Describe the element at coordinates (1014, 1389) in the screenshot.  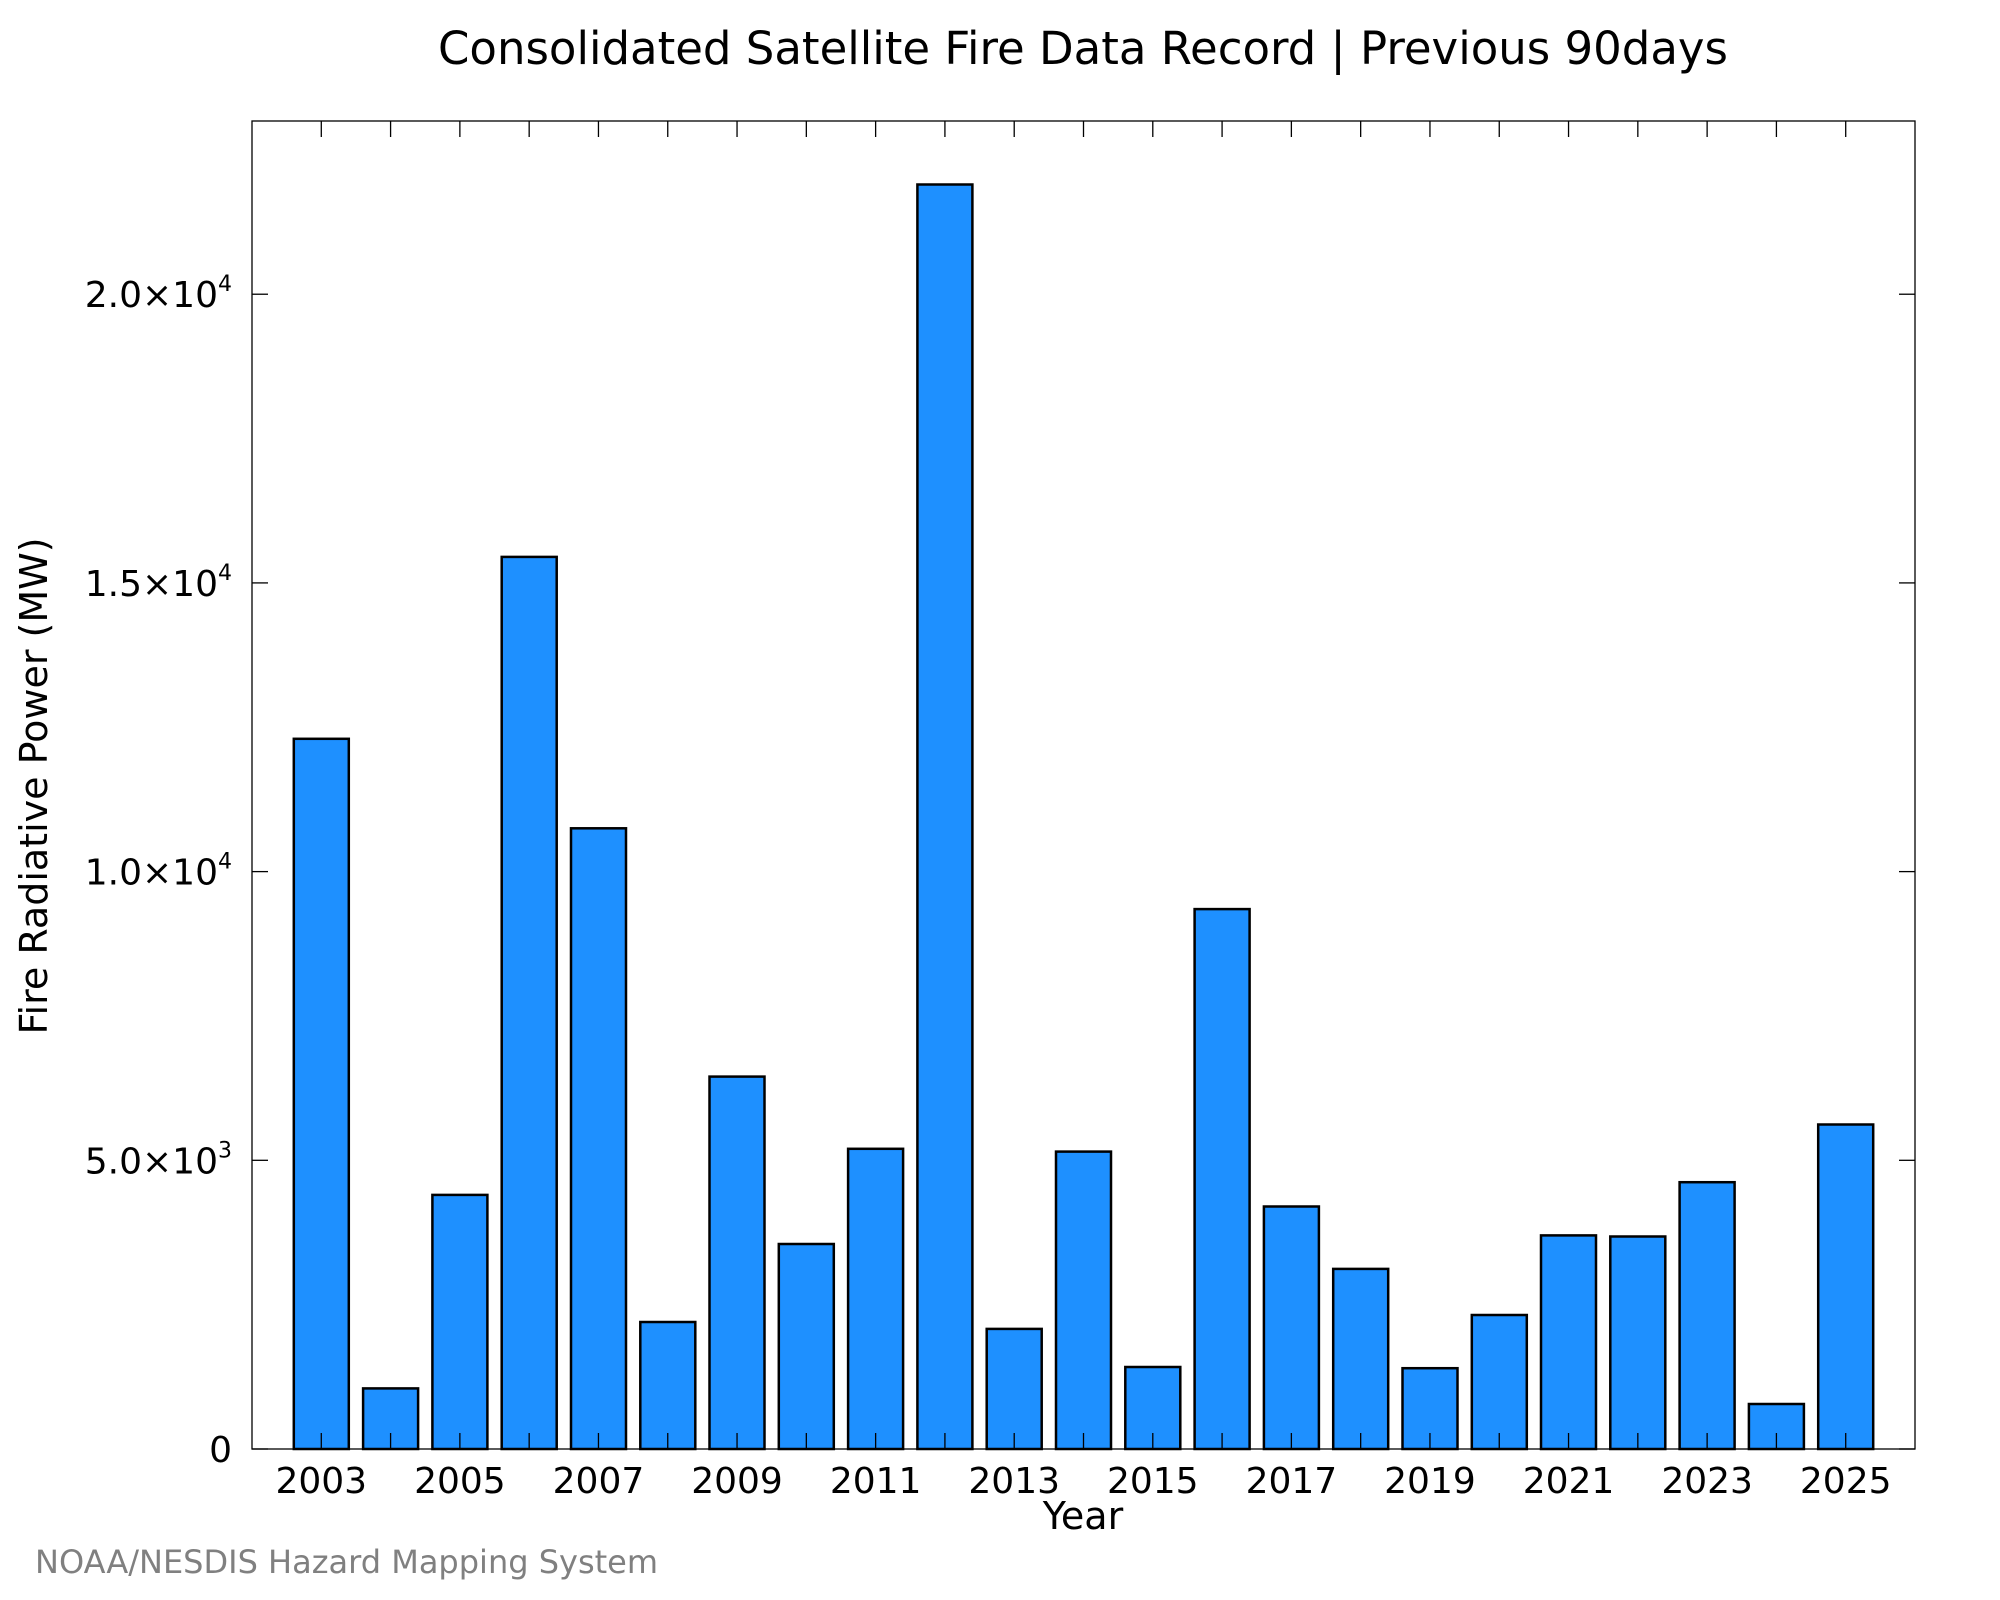
I see `bar-2013` at that location.